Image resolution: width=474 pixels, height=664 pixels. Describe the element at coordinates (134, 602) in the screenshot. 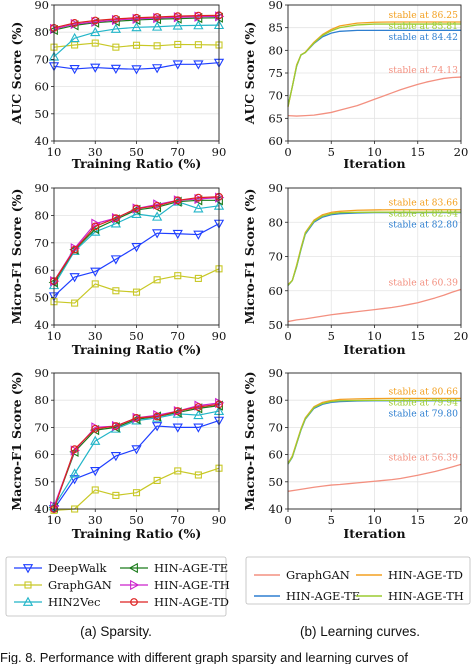

I see `legend-marker-hin-age-td` at that location.